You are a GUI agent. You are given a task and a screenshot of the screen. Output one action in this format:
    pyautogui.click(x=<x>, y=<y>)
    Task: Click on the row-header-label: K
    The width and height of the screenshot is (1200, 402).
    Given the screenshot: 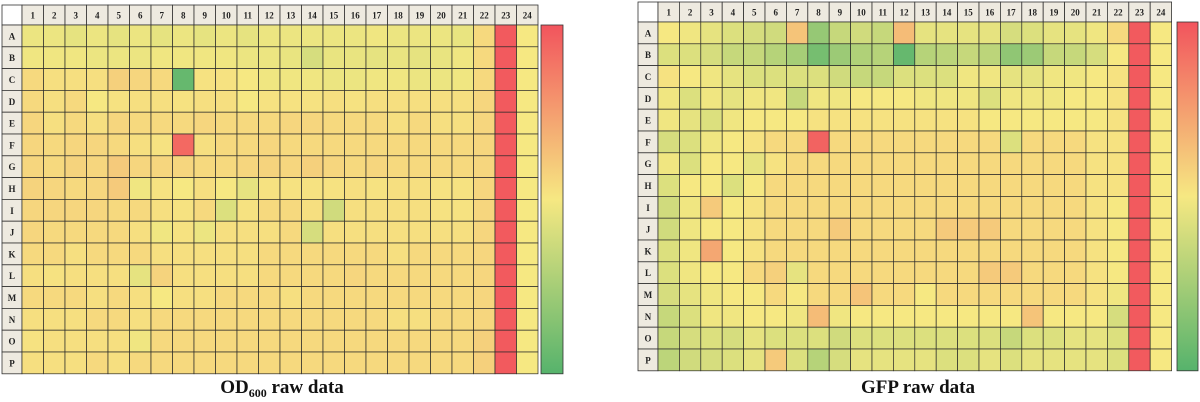 What is the action you would take?
    pyautogui.click(x=11, y=254)
    